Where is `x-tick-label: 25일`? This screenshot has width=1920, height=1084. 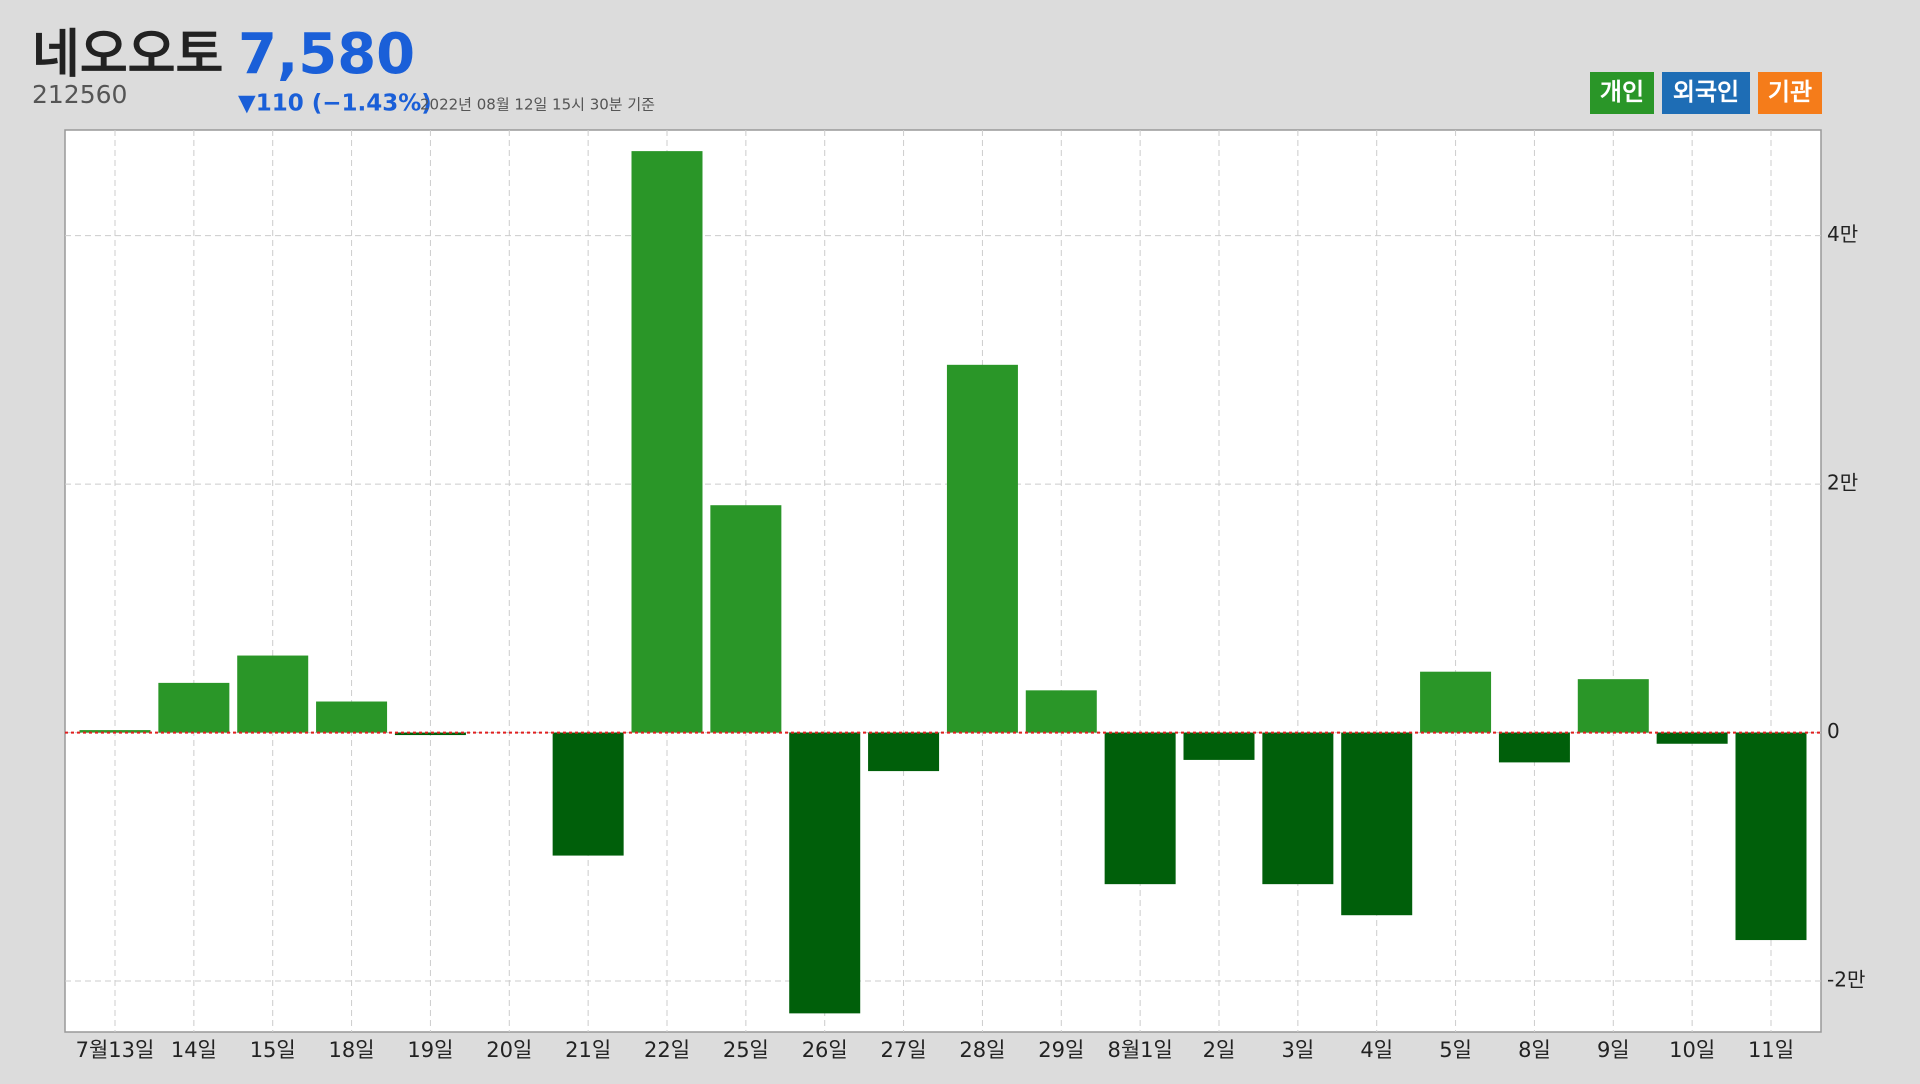
x-tick-label: 25일 is located at coordinates (746, 1050).